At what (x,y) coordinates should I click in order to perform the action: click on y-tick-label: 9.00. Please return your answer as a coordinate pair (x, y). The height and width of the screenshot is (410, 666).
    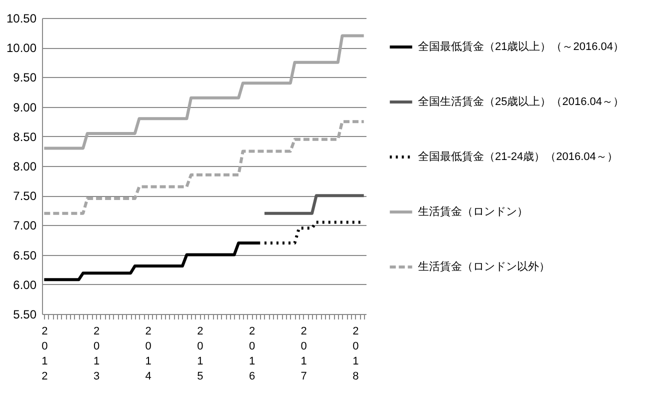
    Looking at the image, I should click on (25, 107).